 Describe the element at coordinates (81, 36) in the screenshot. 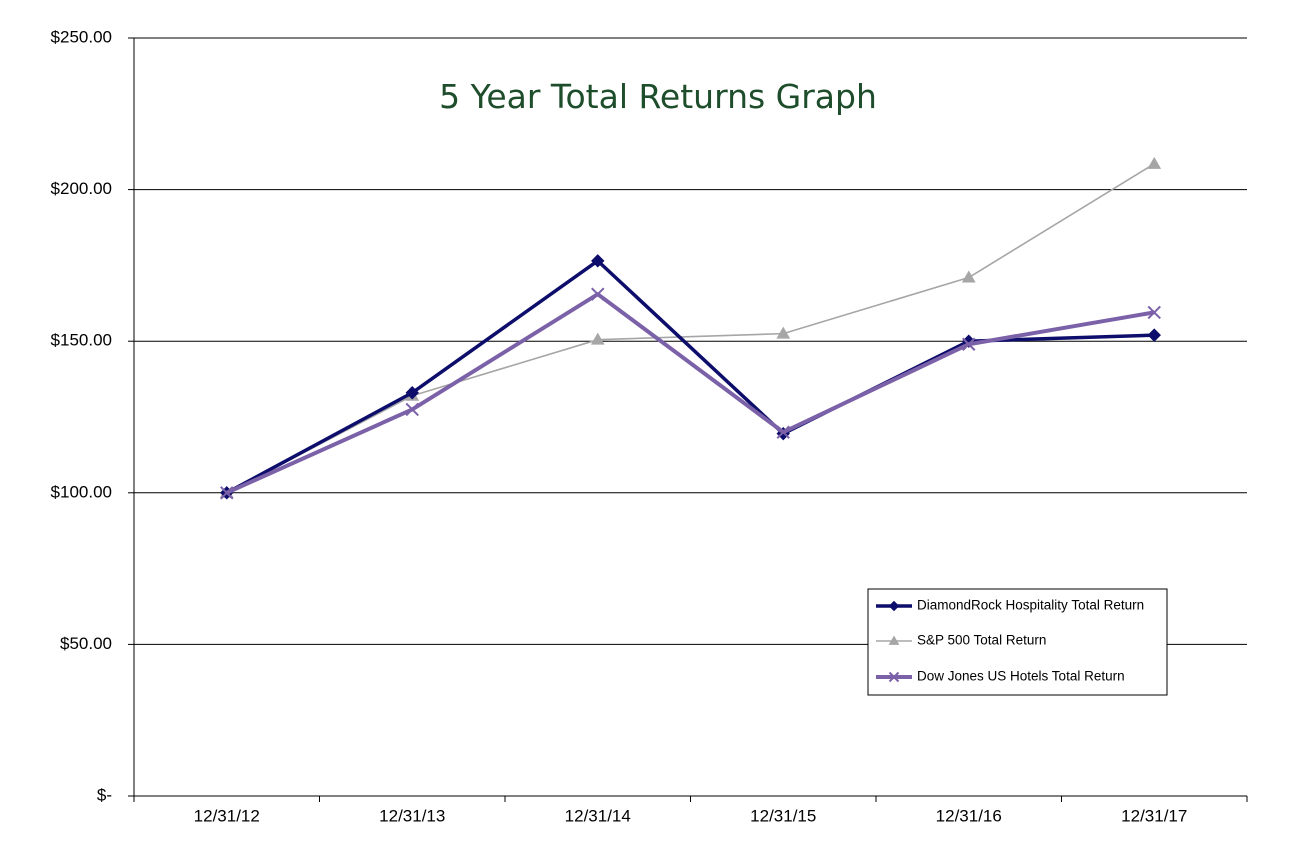

I see `y-tick-label: $250.00` at that location.